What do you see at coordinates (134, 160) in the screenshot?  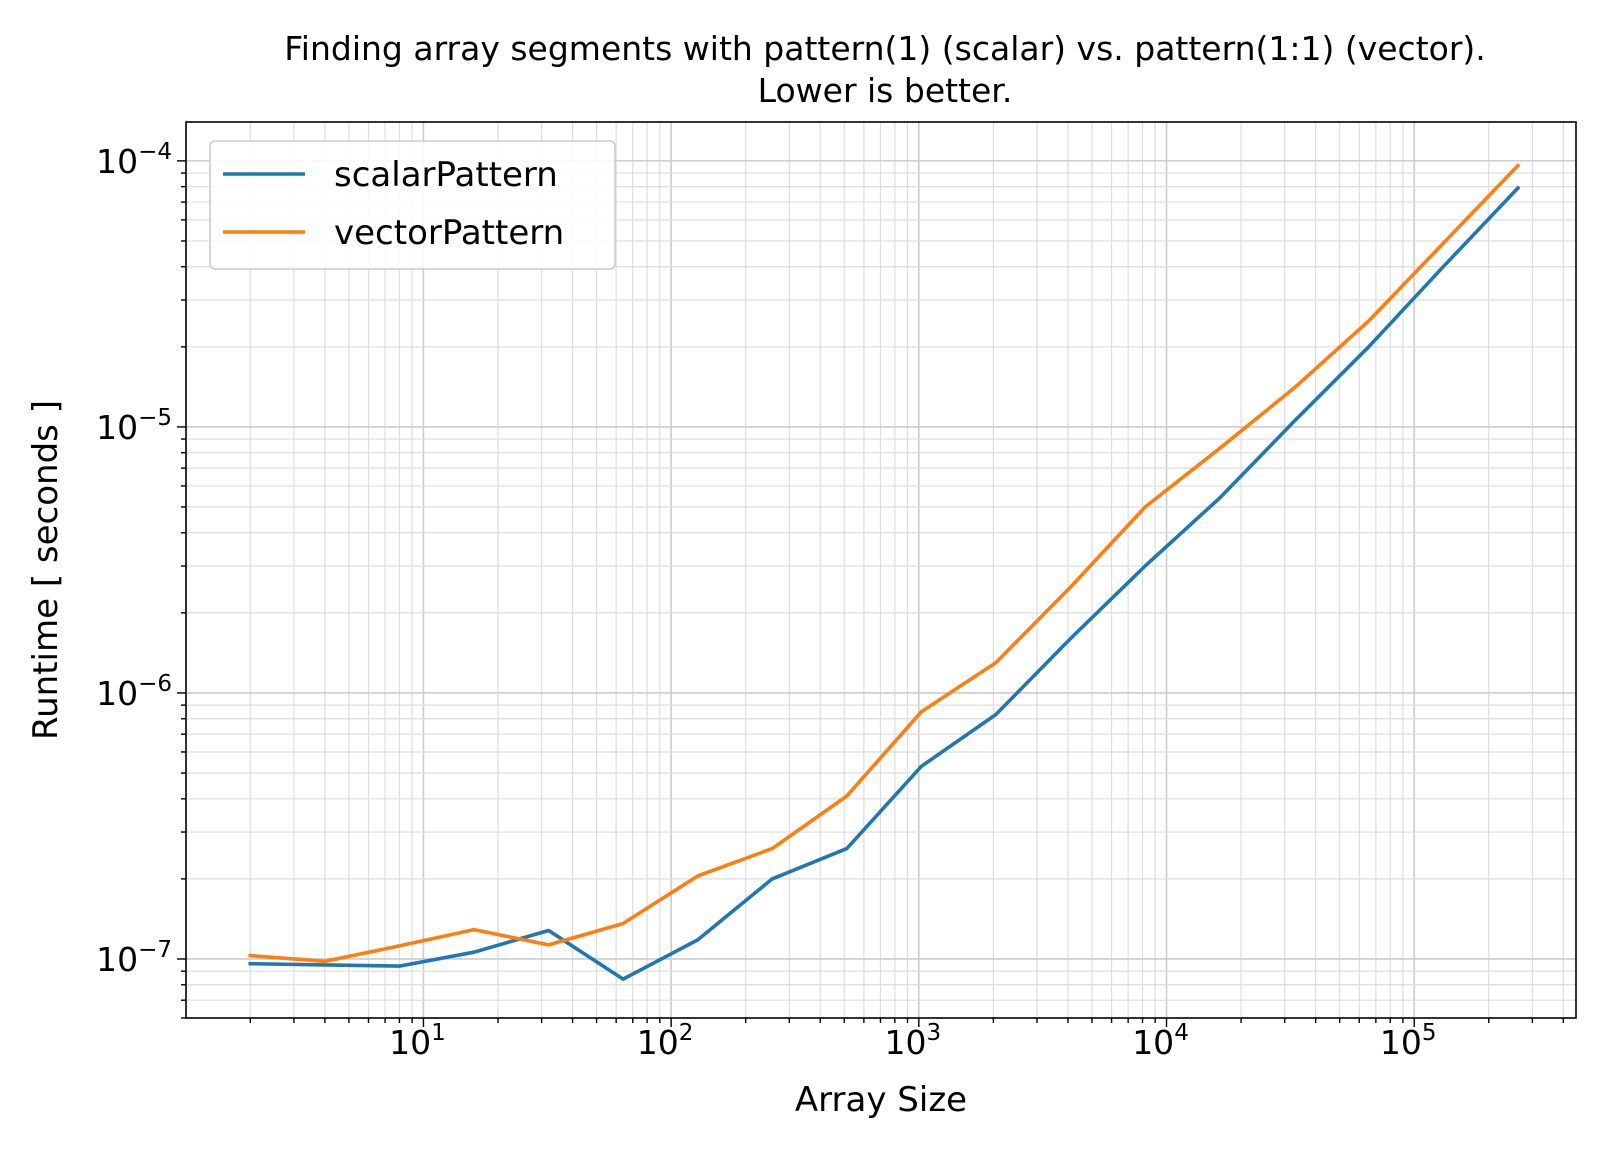 I see `y-tick-label: 10⁻⁴` at bounding box center [134, 160].